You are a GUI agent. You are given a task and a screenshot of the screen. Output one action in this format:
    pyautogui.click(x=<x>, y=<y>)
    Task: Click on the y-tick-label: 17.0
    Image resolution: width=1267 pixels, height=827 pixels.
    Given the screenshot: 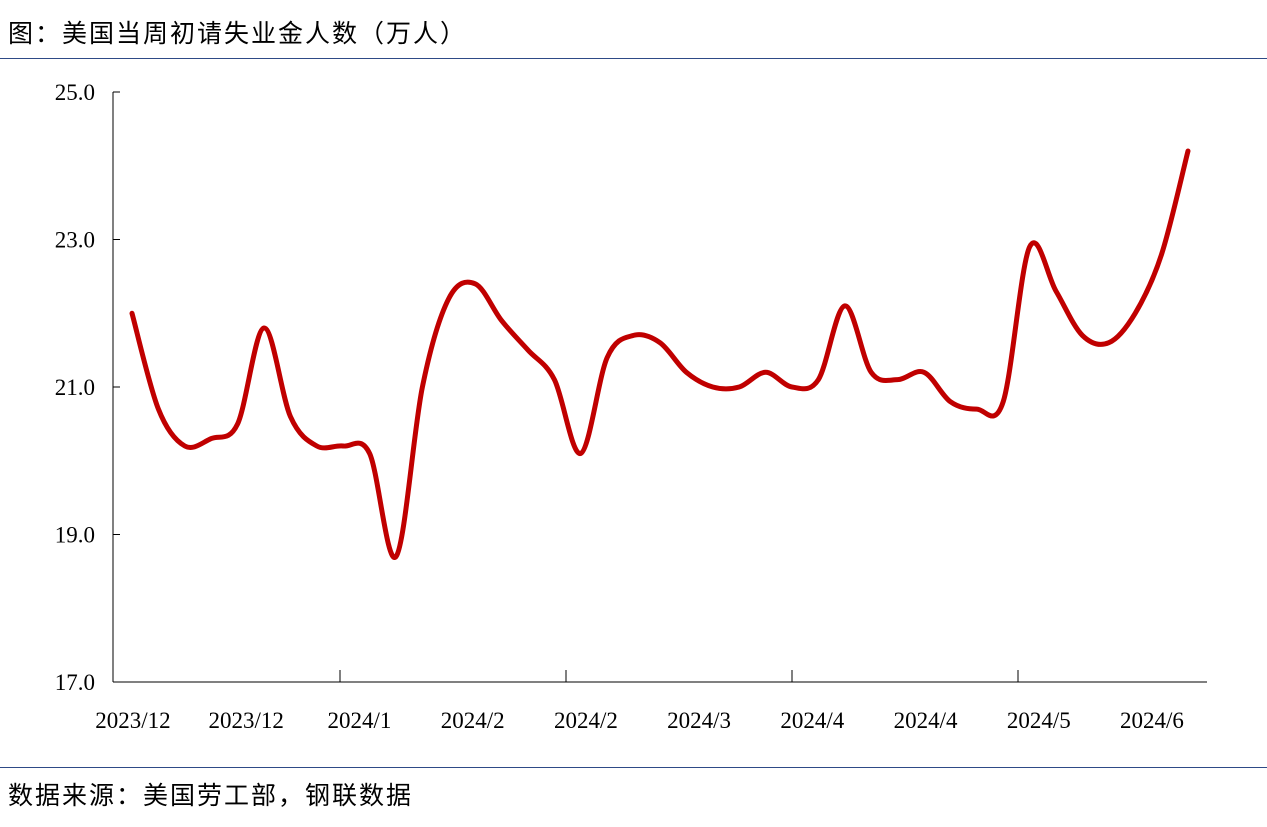 What is the action you would take?
    pyautogui.click(x=75, y=682)
    